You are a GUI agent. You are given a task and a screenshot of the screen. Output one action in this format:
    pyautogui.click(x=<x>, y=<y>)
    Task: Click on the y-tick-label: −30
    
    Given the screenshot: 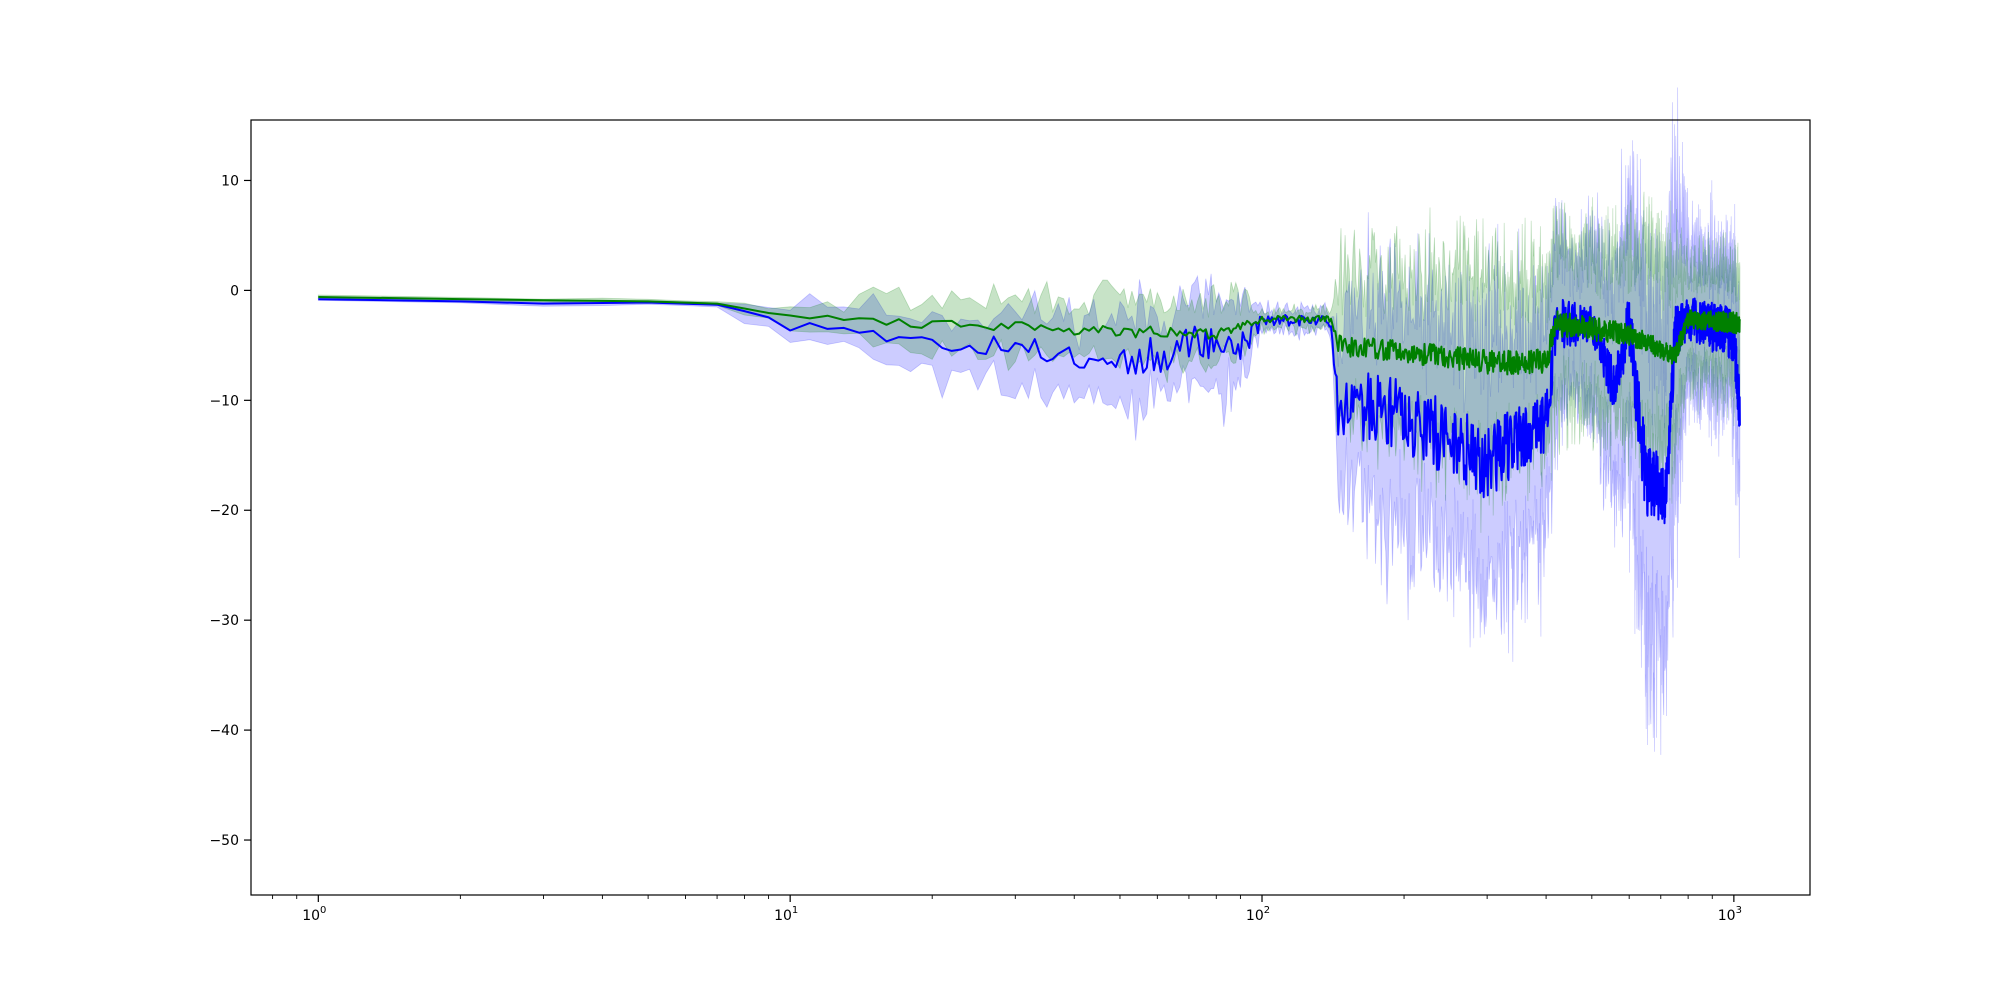 What is the action you would take?
    pyautogui.click(x=224, y=621)
    